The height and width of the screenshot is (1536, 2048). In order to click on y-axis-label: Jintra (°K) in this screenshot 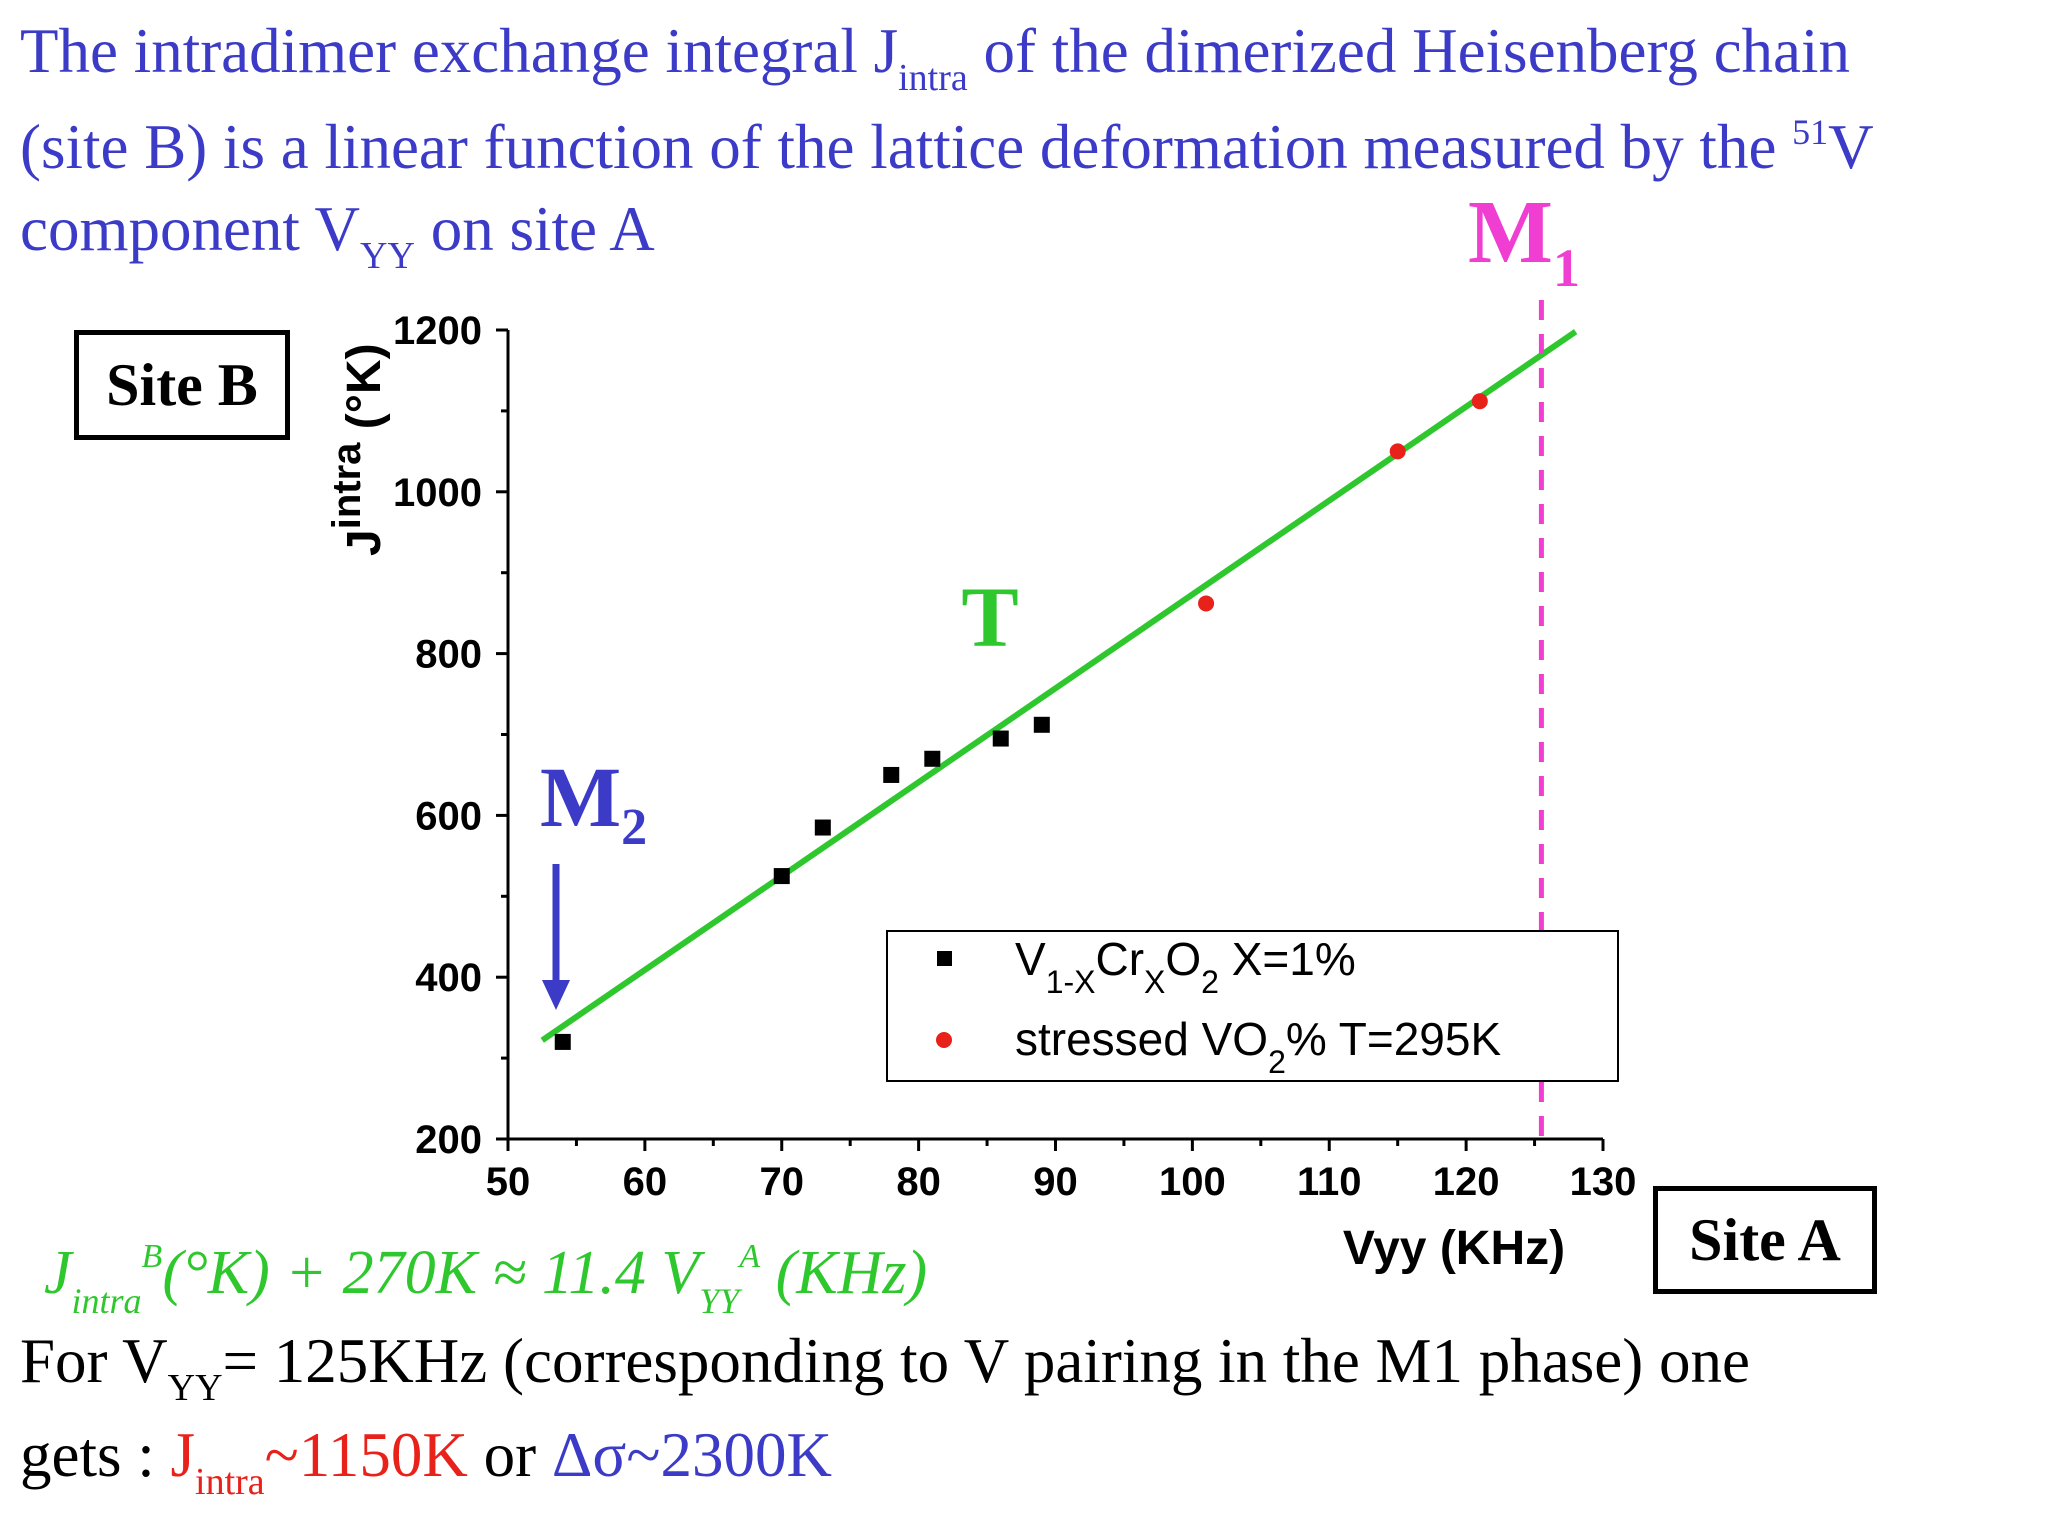, I will do `click(358, 449)`.